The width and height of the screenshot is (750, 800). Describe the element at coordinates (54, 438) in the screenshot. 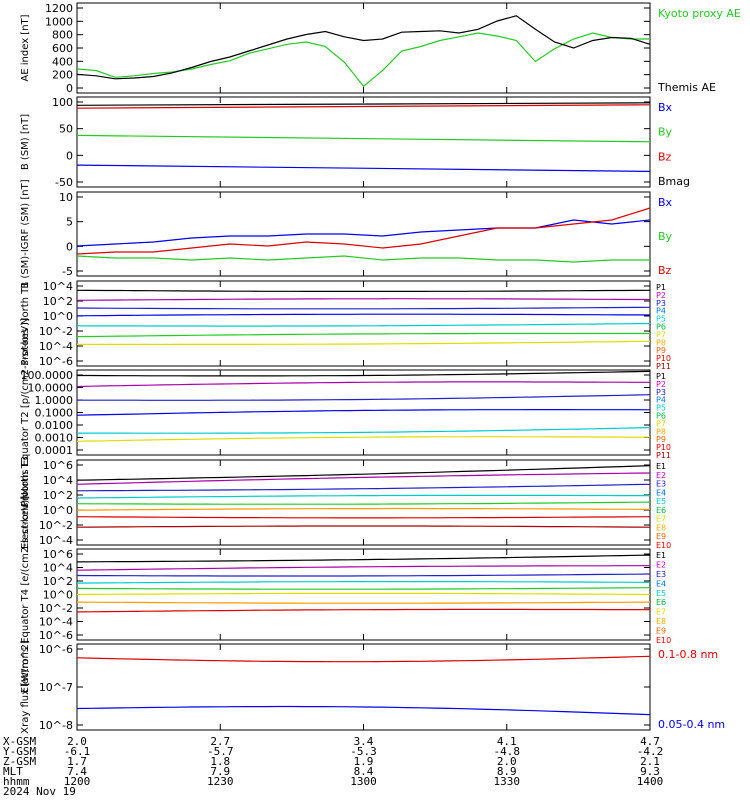

I see `y-tick-label: 0.0010` at that location.